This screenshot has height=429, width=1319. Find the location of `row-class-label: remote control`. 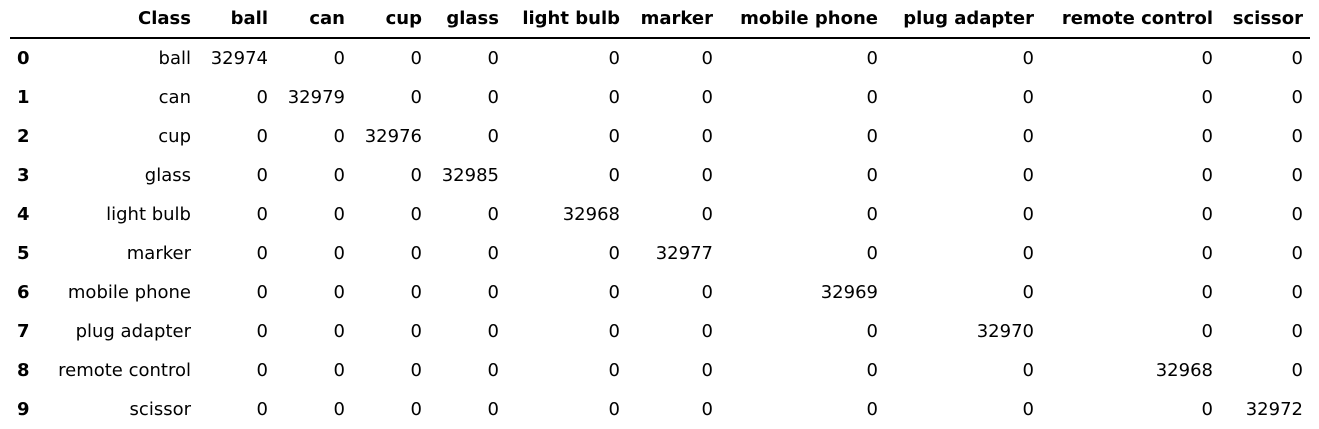

row-class-label: remote control is located at coordinates (124, 370).